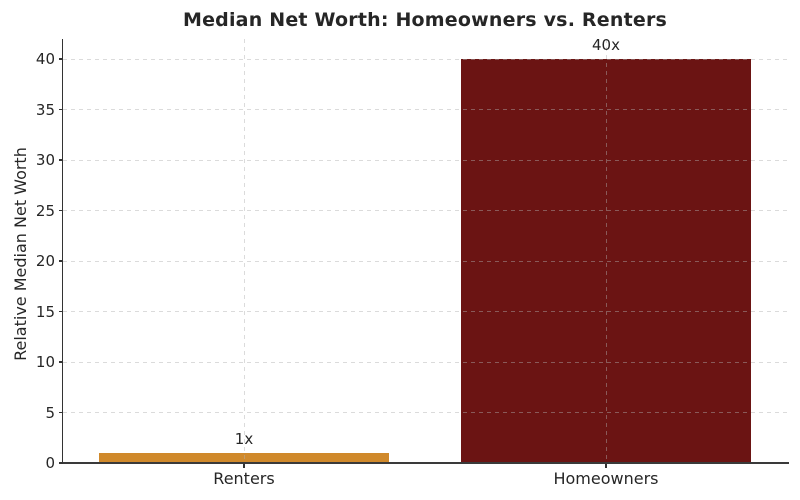  Describe the element at coordinates (45, 59) in the screenshot. I see `y-tick-label: 40` at that location.